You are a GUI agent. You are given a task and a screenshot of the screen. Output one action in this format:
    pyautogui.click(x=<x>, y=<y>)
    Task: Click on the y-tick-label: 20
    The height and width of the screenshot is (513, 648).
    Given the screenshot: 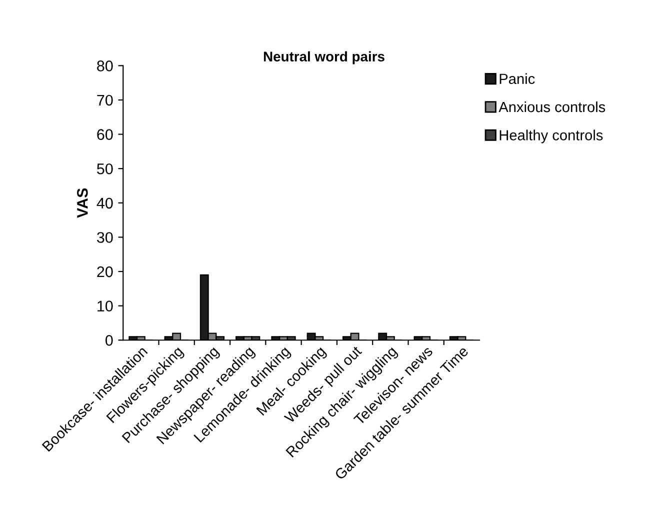 What is the action you would take?
    pyautogui.click(x=105, y=272)
    